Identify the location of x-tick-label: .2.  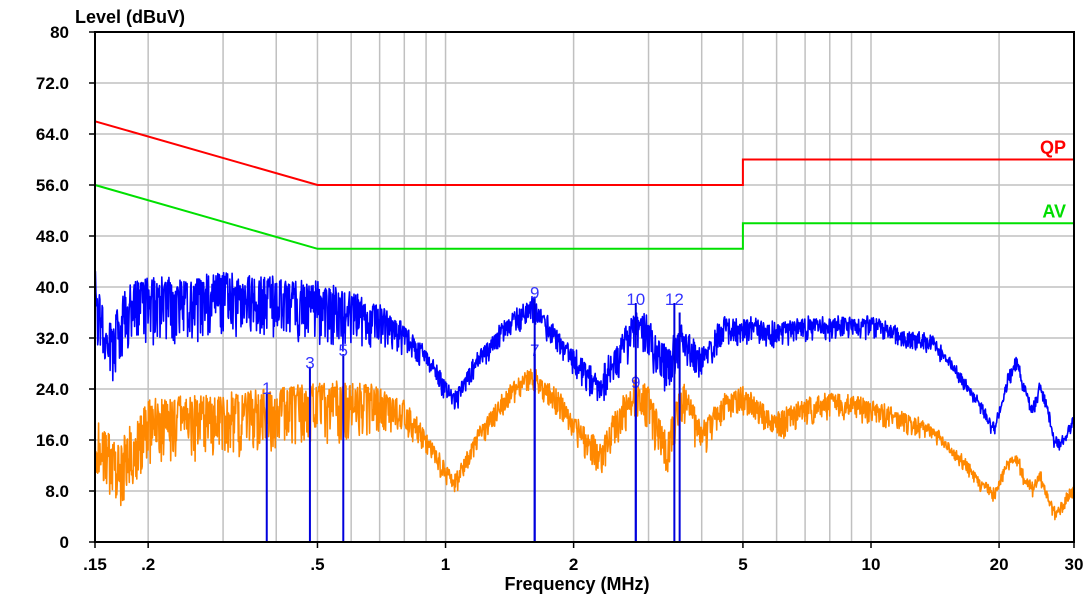
(148, 564).